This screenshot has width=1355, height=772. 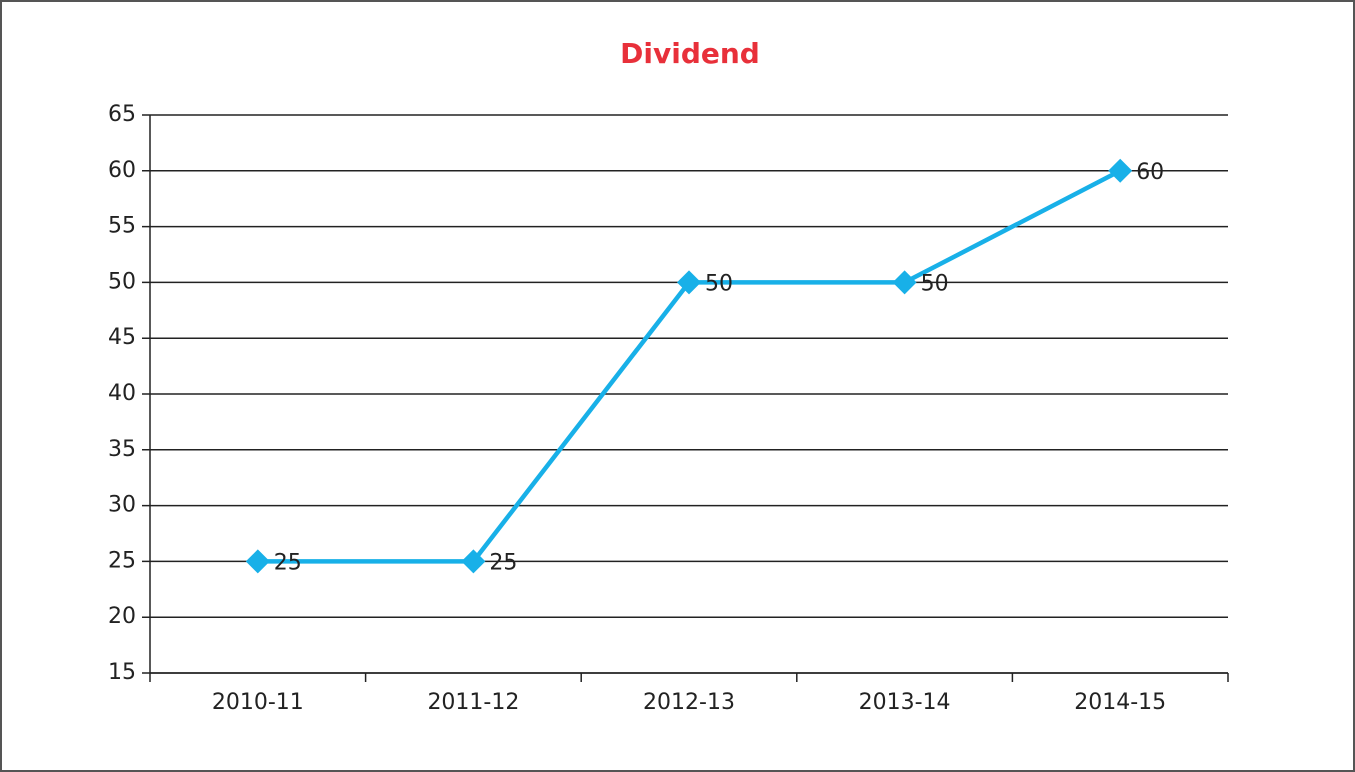 I want to click on chart-title: Dividend, so click(x=690, y=53).